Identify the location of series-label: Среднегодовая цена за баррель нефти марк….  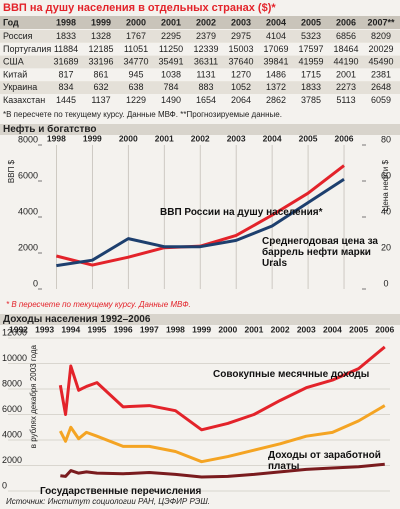
(320, 252).